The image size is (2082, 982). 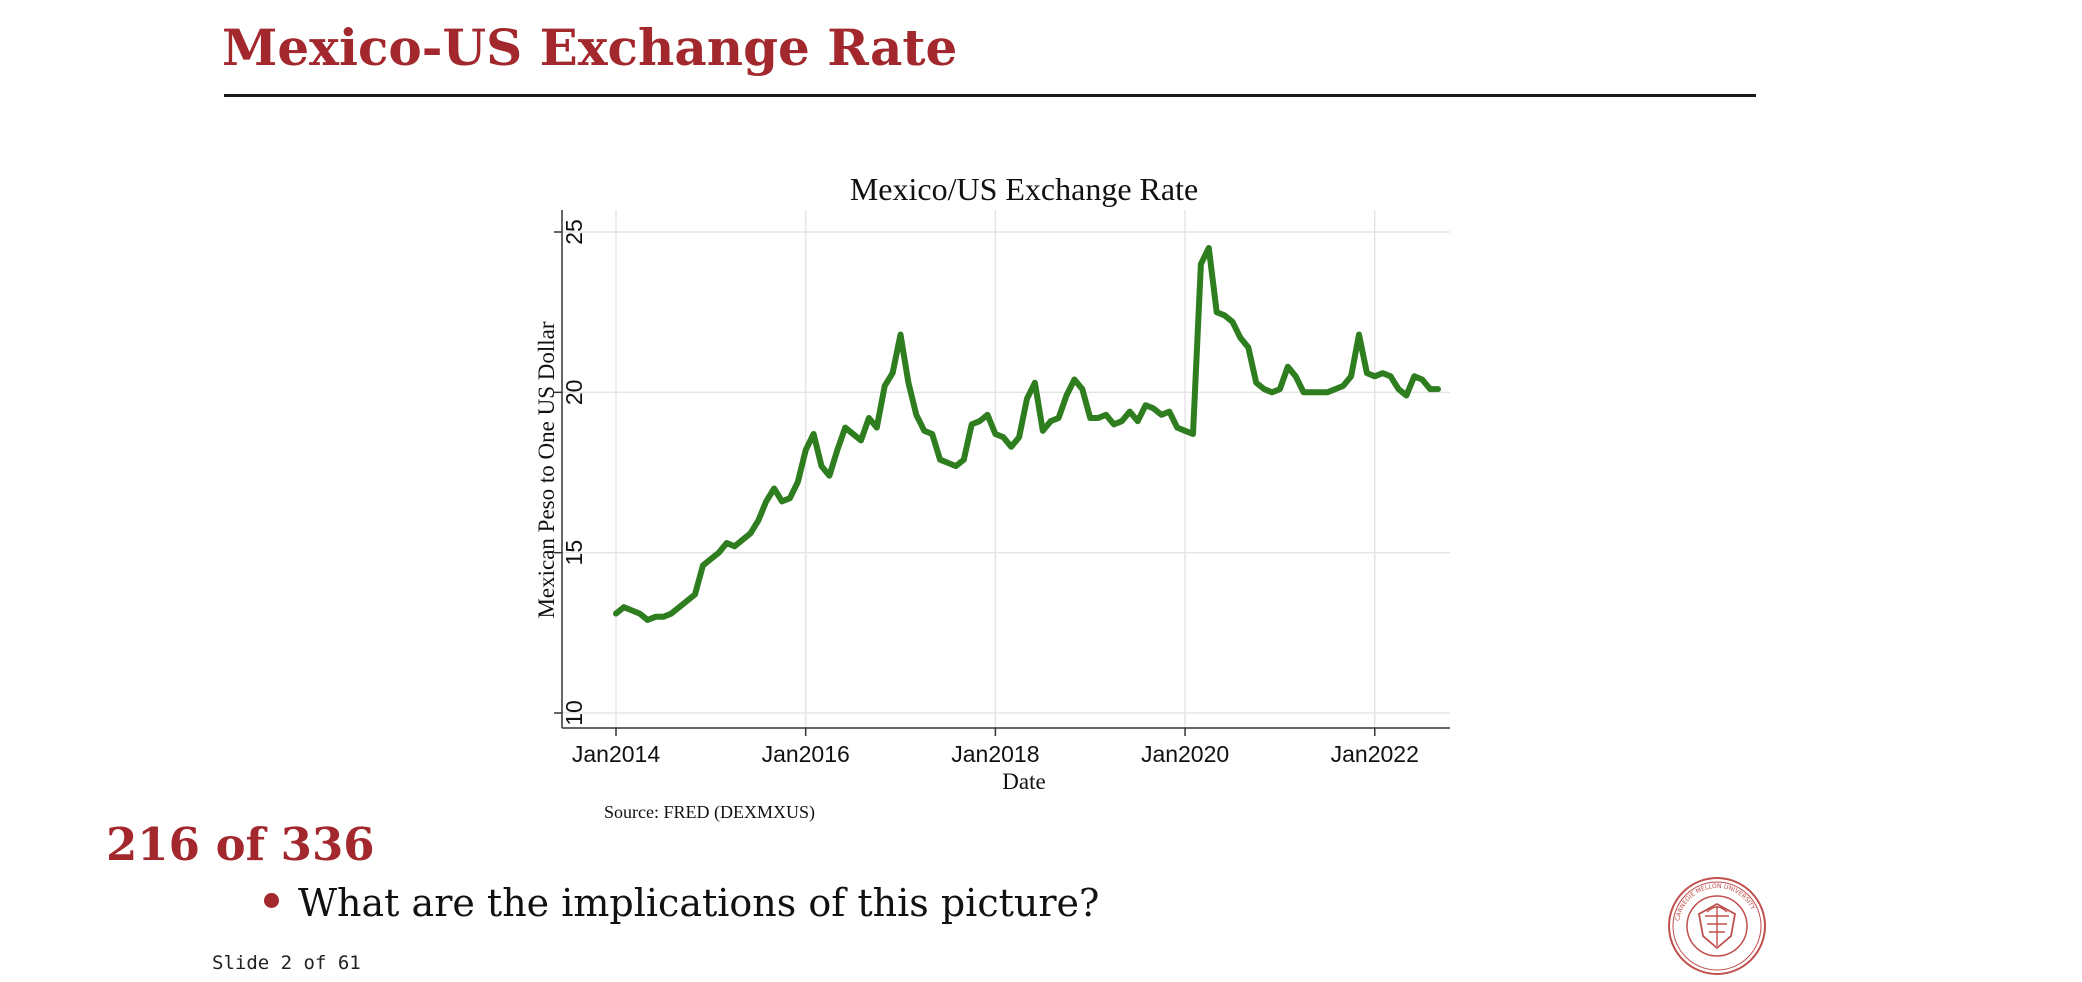 What do you see at coordinates (1375, 754) in the screenshot?
I see `x-tick-label: Jan2022` at bounding box center [1375, 754].